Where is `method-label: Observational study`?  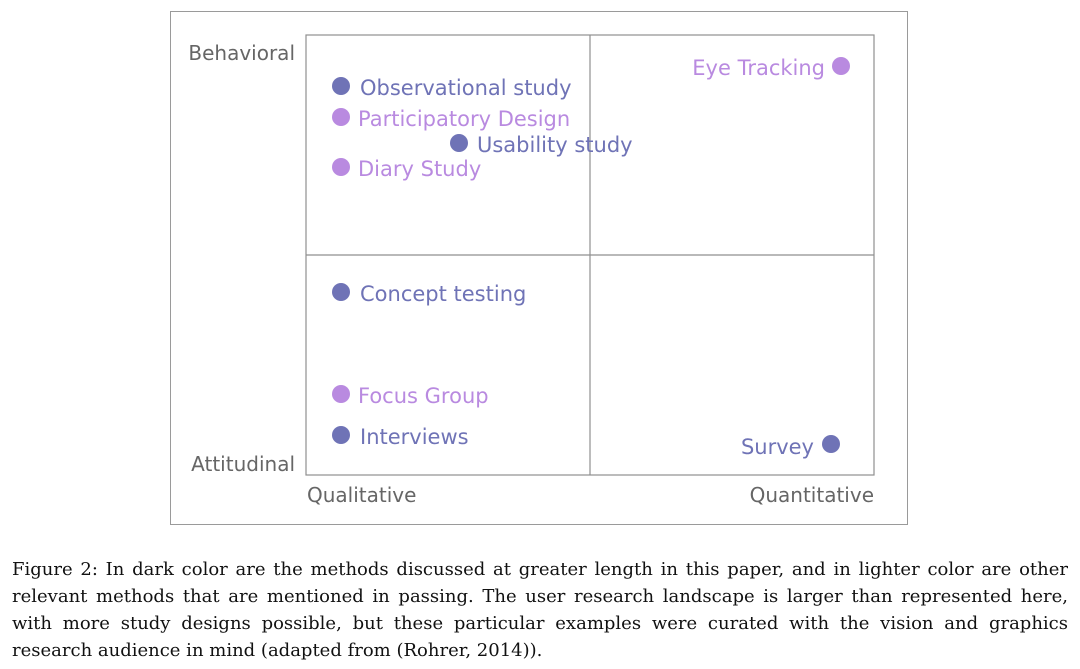
method-label: Observational study is located at coordinates (466, 88).